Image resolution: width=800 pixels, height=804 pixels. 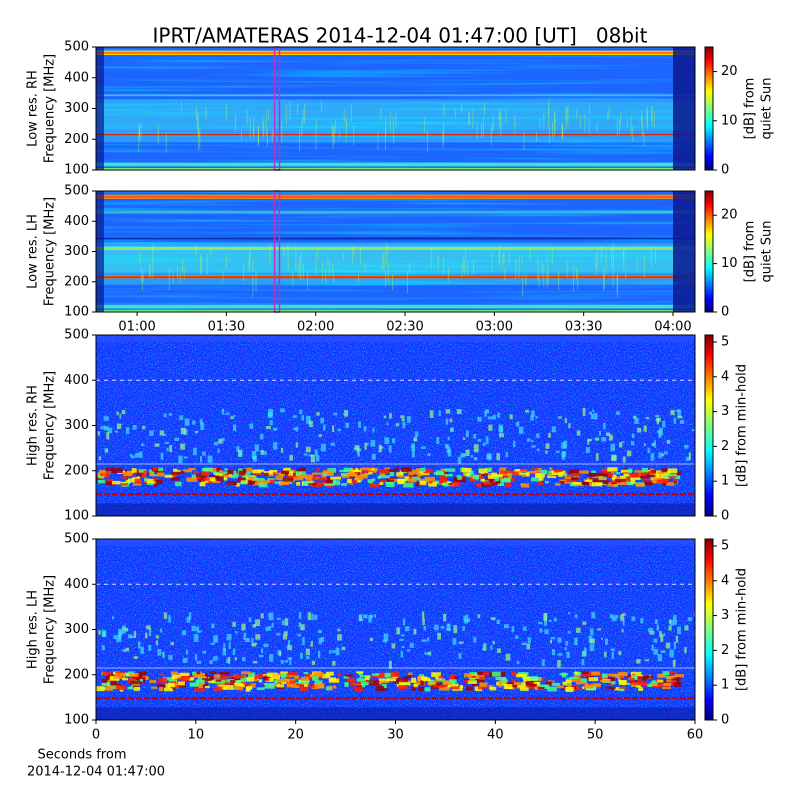 I want to click on colorbar-label: [dB] from min-hold, so click(x=742, y=629).